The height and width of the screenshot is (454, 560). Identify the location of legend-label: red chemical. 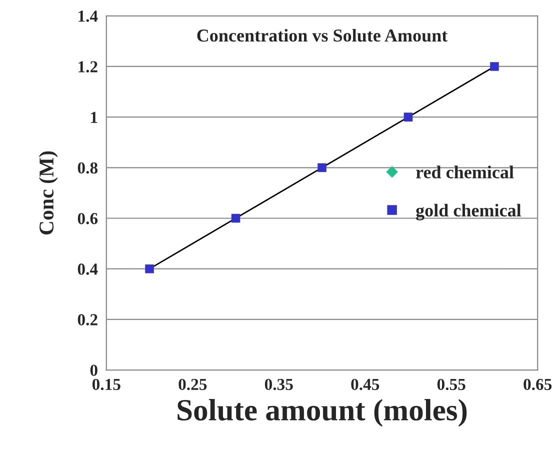
(465, 172).